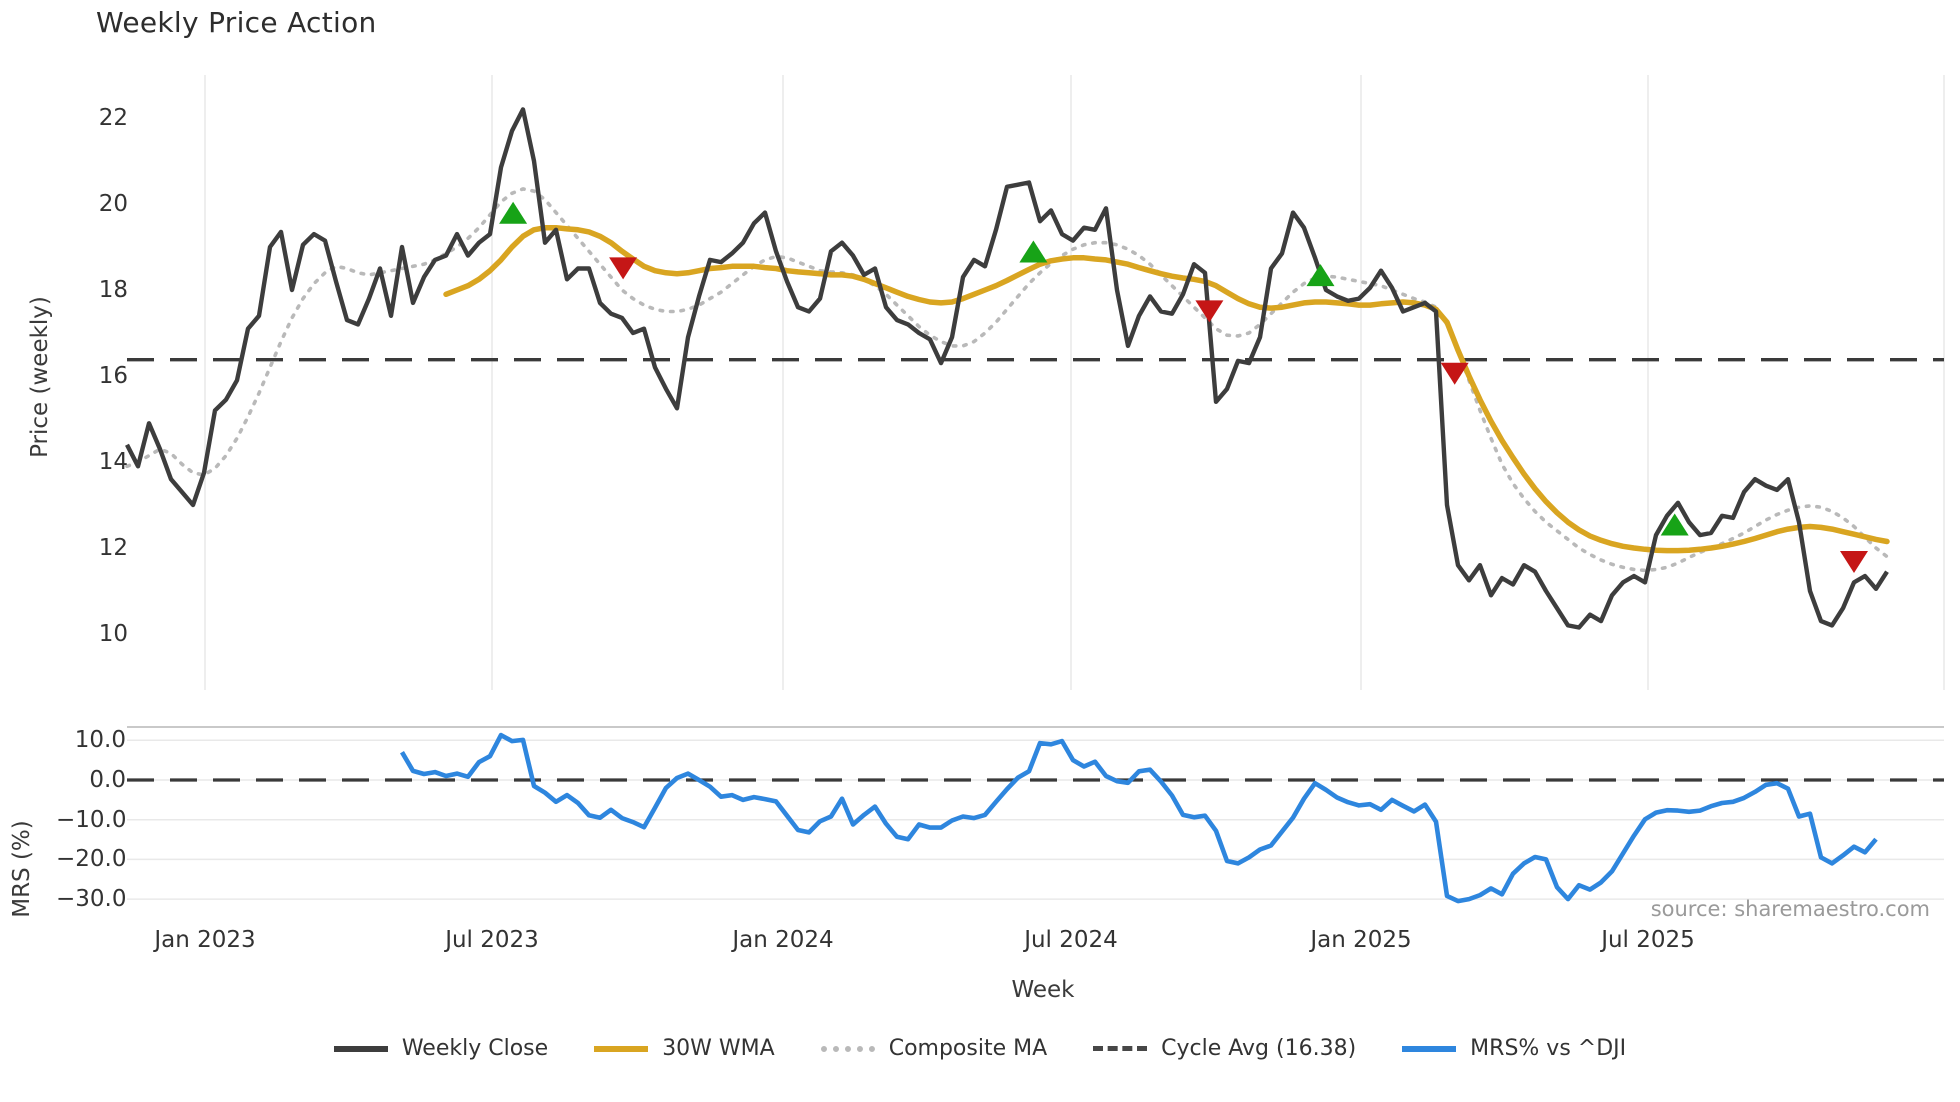 Image resolution: width=1960 pixels, height=1102 pixels. I want to click on price-tick-14: 14, so click(113, 462).